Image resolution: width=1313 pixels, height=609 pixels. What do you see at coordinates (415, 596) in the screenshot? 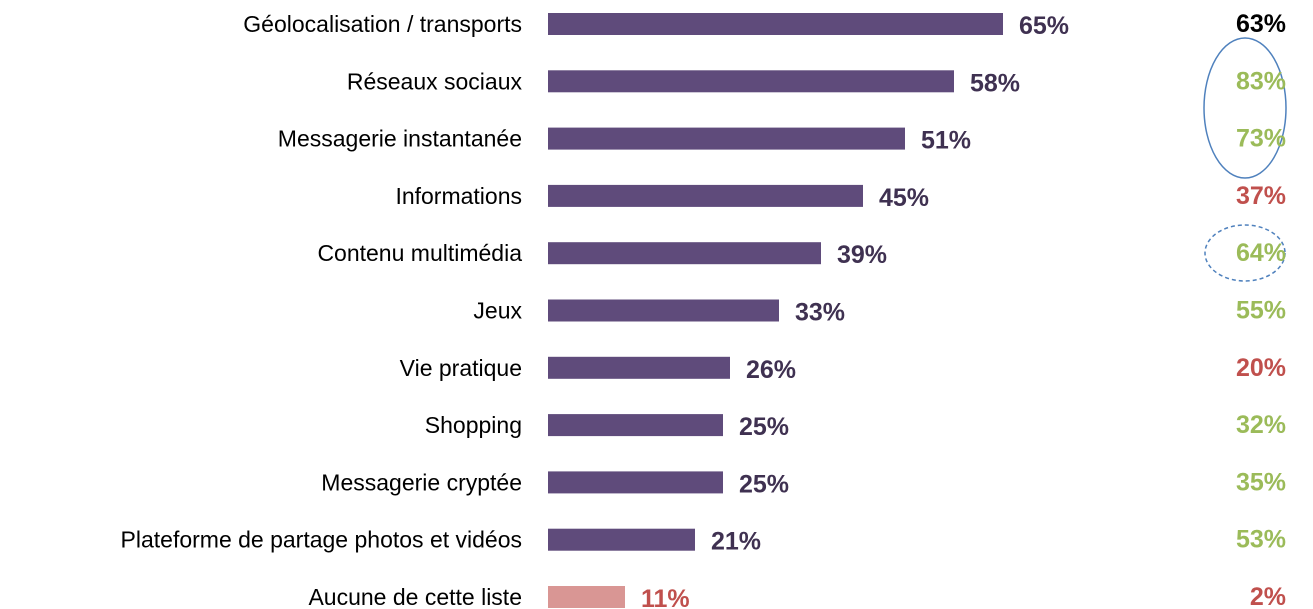
I see `category-label: Aucune de cette liste` at bounding box center [415, 596].